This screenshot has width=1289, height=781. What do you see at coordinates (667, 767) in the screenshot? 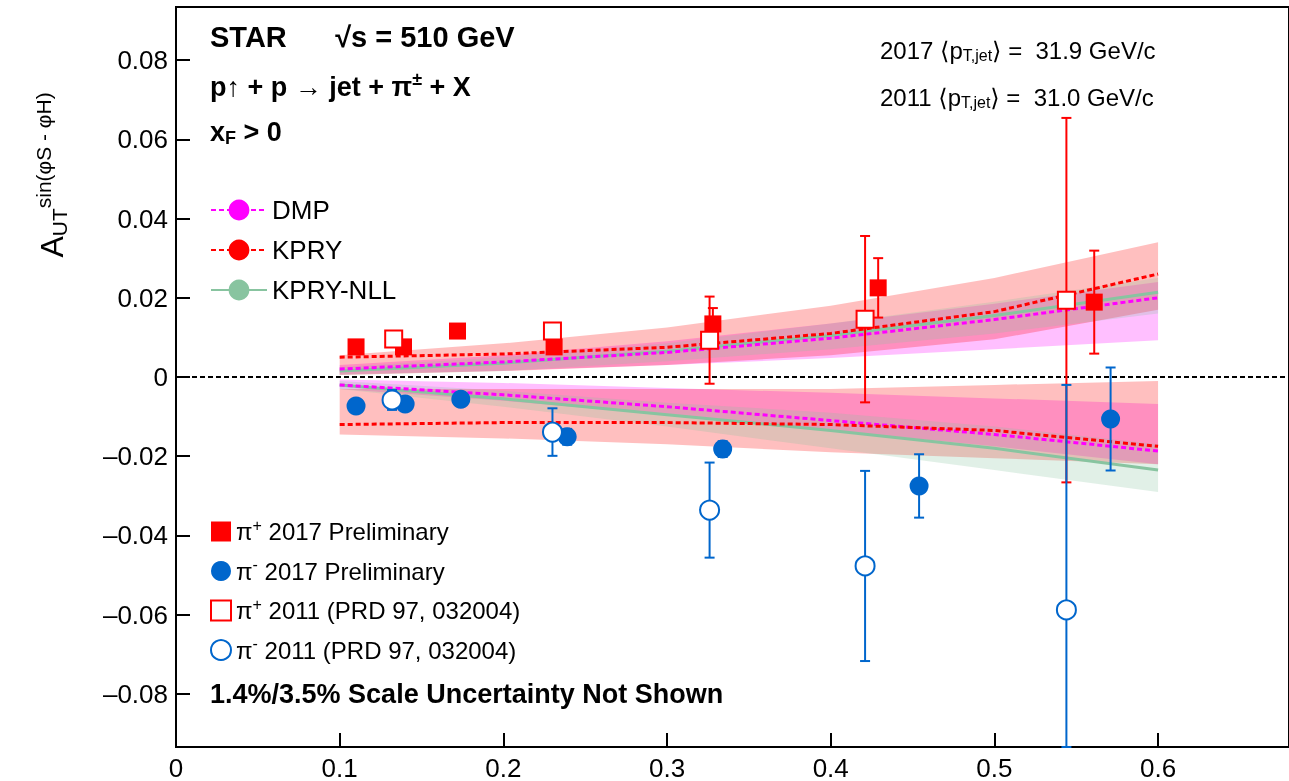
I see `x-tick-label: 0.3` at bounding box center [667, 767].